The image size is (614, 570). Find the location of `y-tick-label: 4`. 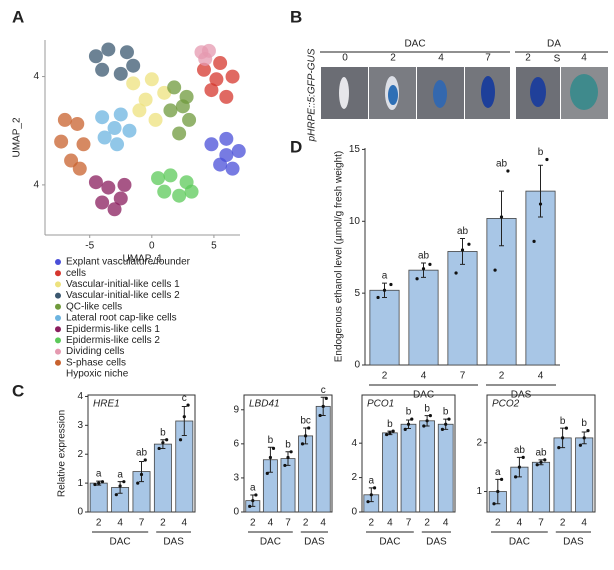

y-tick-label: 4 is located at coordinates (354, 443).